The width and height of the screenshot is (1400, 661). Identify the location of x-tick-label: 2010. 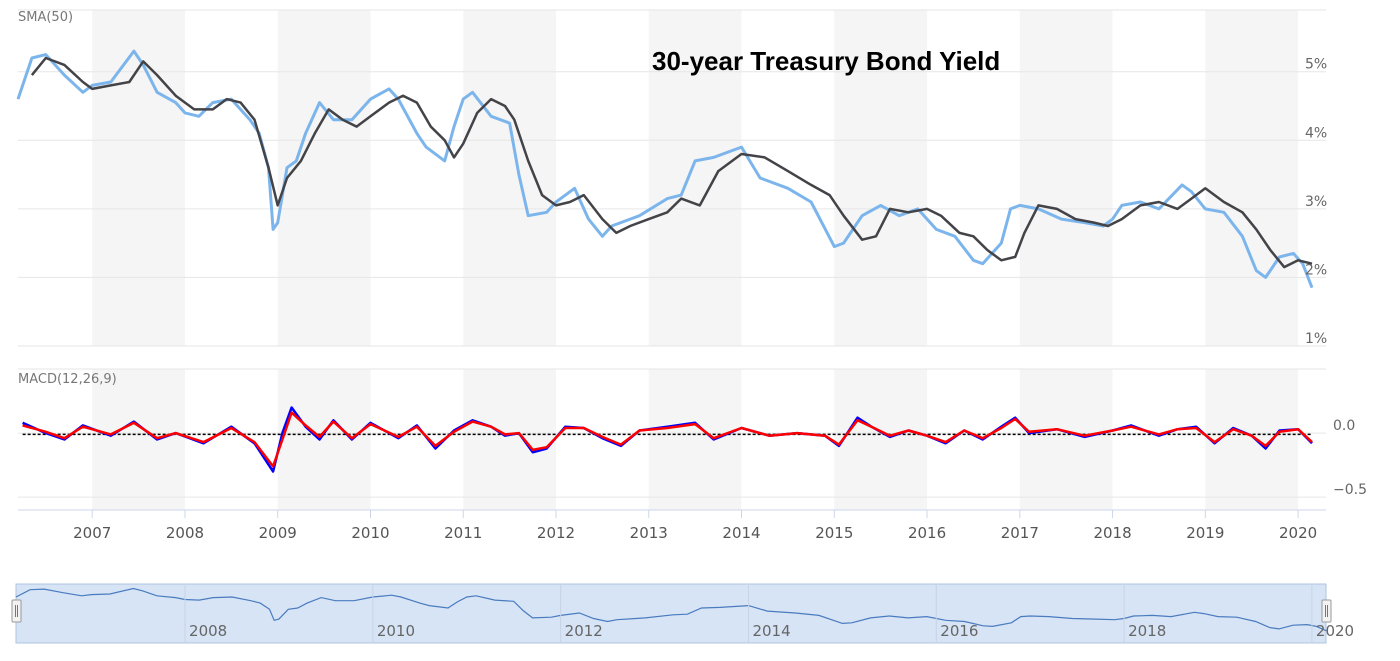
(370, 533).